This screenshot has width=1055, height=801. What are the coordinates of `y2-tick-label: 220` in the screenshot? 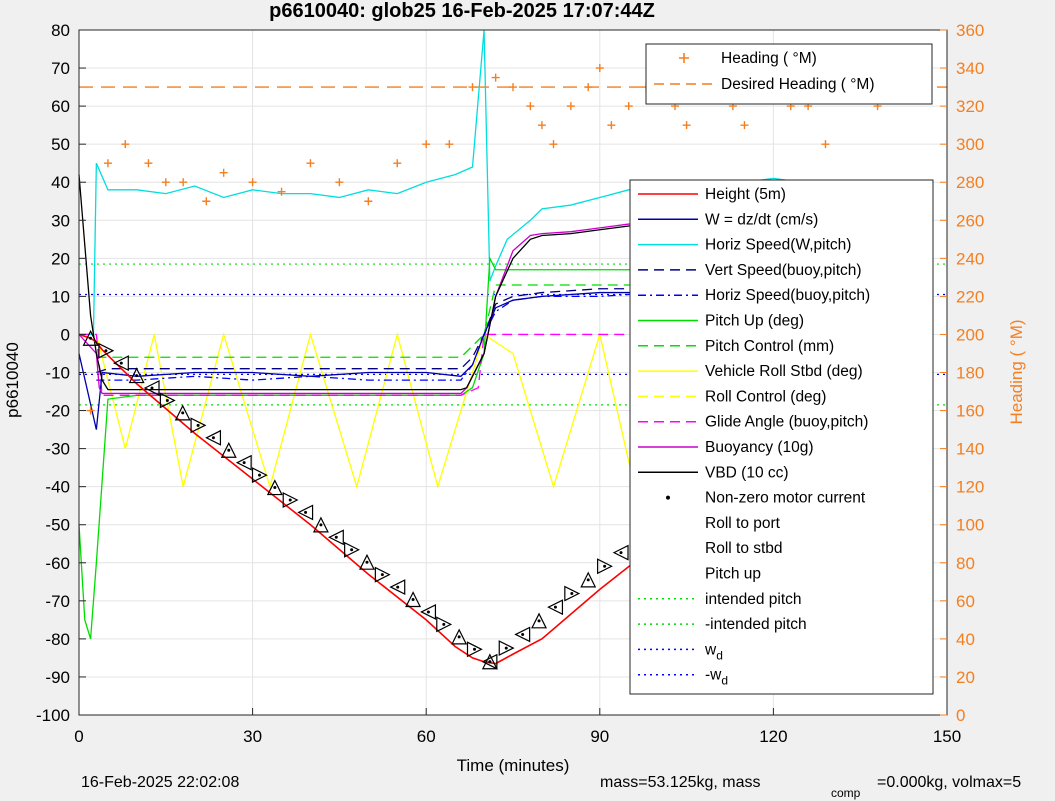 It's located at (970, 296).